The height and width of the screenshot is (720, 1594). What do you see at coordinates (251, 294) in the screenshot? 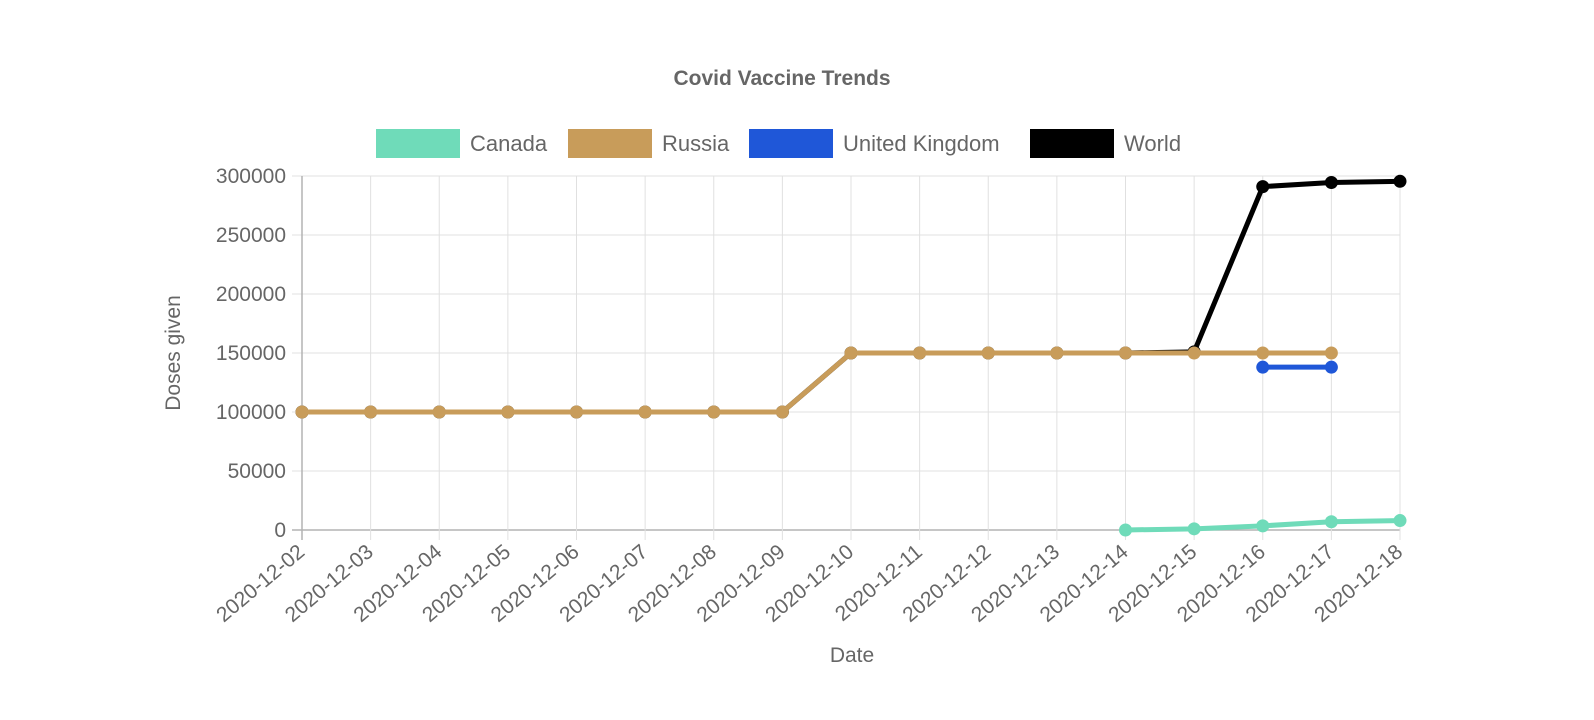
I see `y-tick-label: 200000` at bounding box center [251, 294].